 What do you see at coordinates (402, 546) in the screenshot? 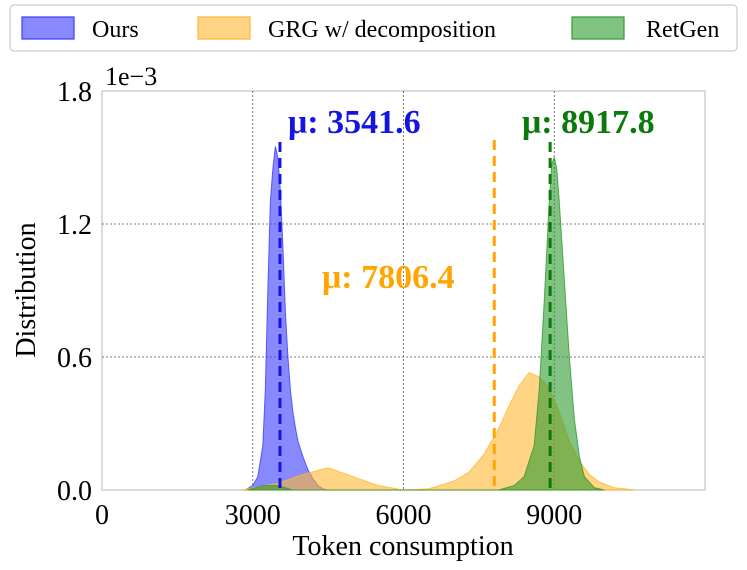
I see `x-axis-label: Token consumption` at bounding box center [402, 546].